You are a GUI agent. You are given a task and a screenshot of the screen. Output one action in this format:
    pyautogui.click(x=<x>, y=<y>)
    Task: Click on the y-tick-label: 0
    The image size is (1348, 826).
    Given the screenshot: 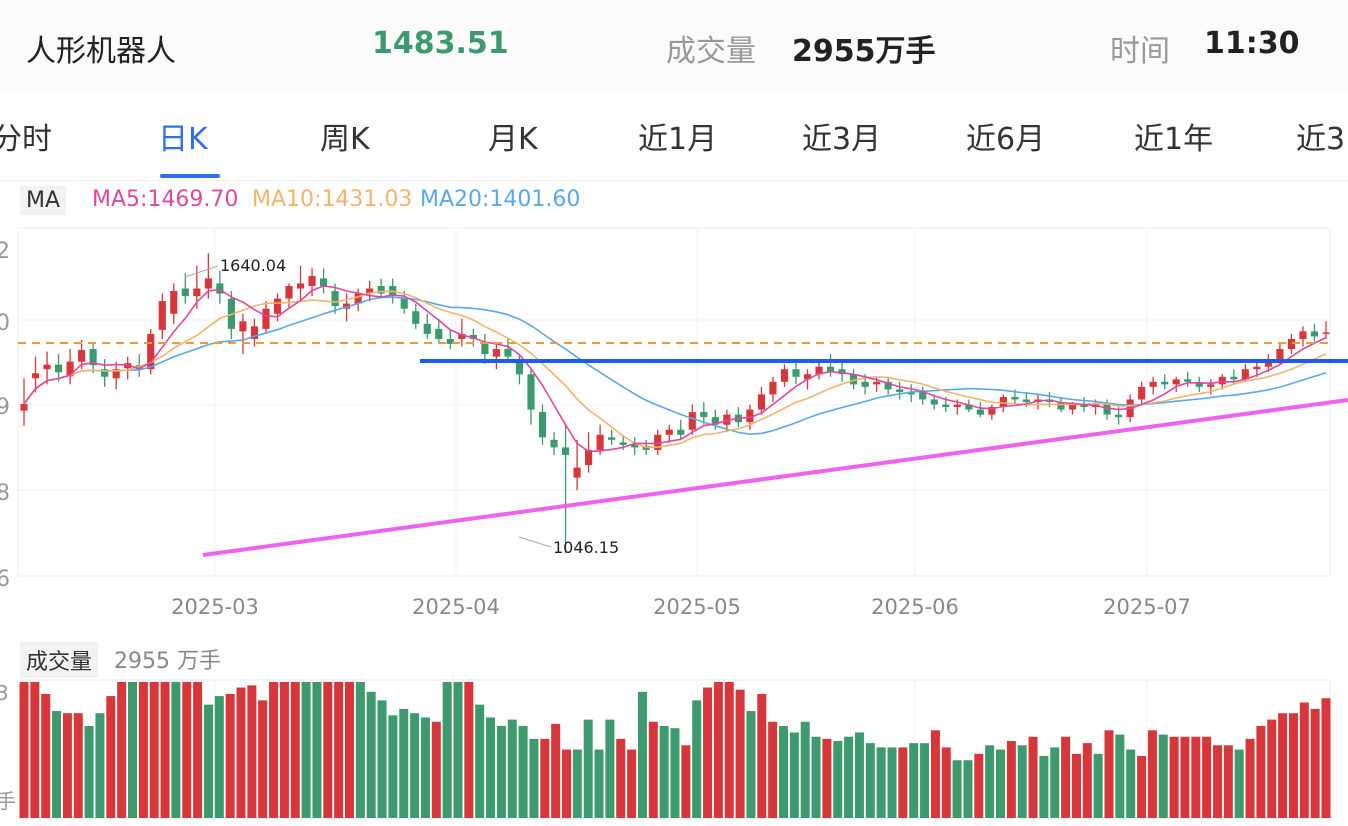 What is the action you would take?
    pyautogui.click(x=5, y=323)
    